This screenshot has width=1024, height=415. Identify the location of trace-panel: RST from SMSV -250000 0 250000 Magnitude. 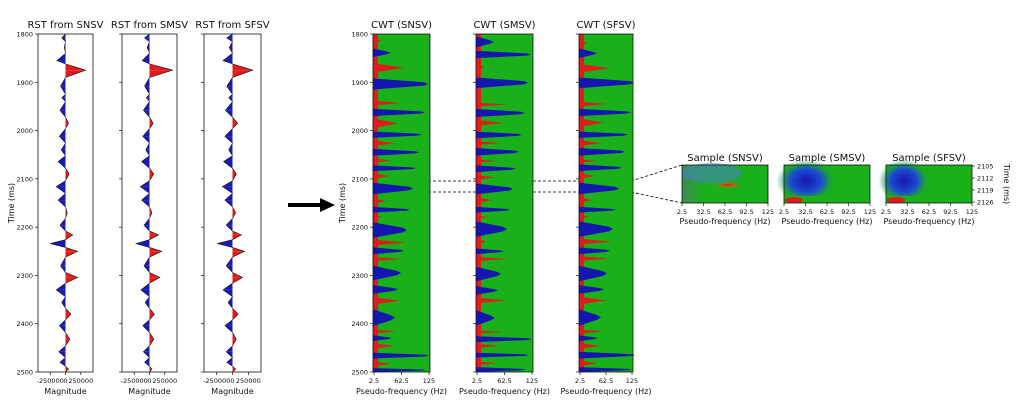
(149, 208).